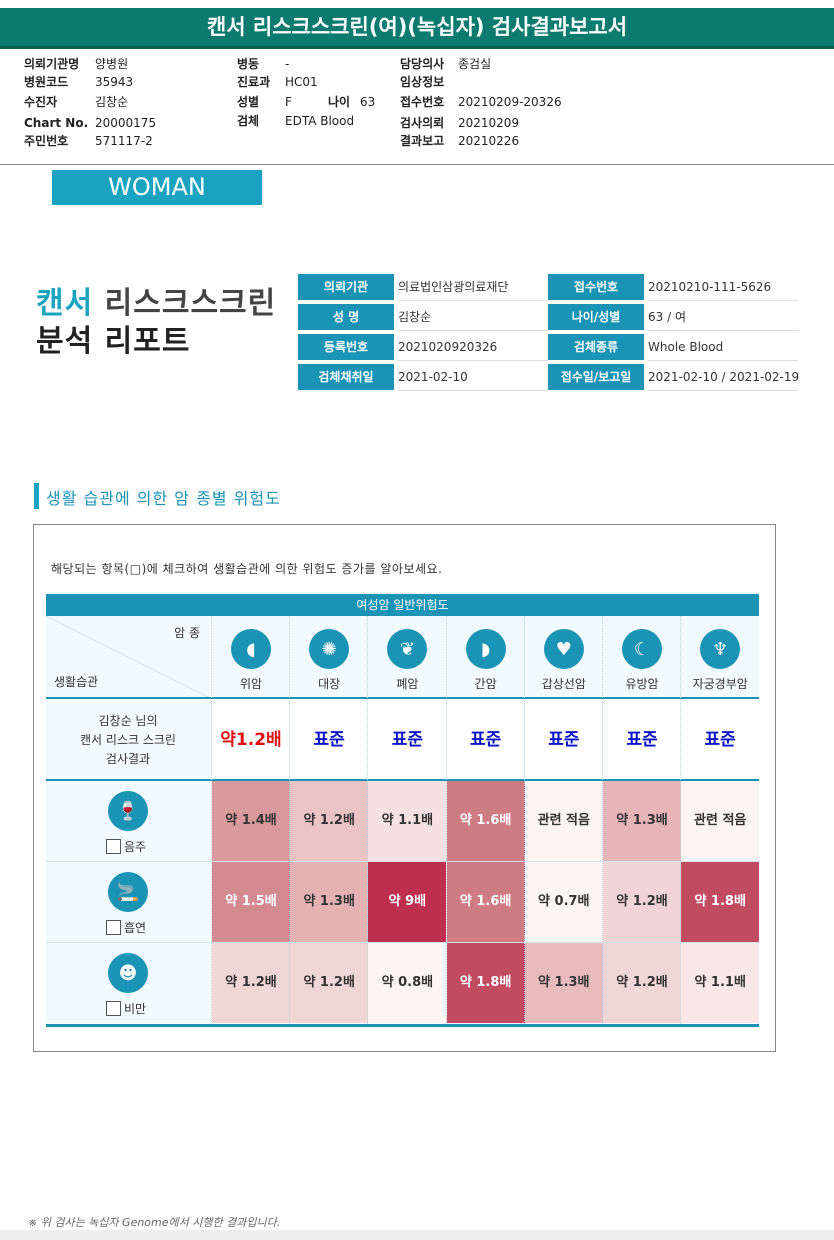  Describe the element at coordinates (422, 82) in the screenshot. I see `meta-label: 임상정보` at that location.